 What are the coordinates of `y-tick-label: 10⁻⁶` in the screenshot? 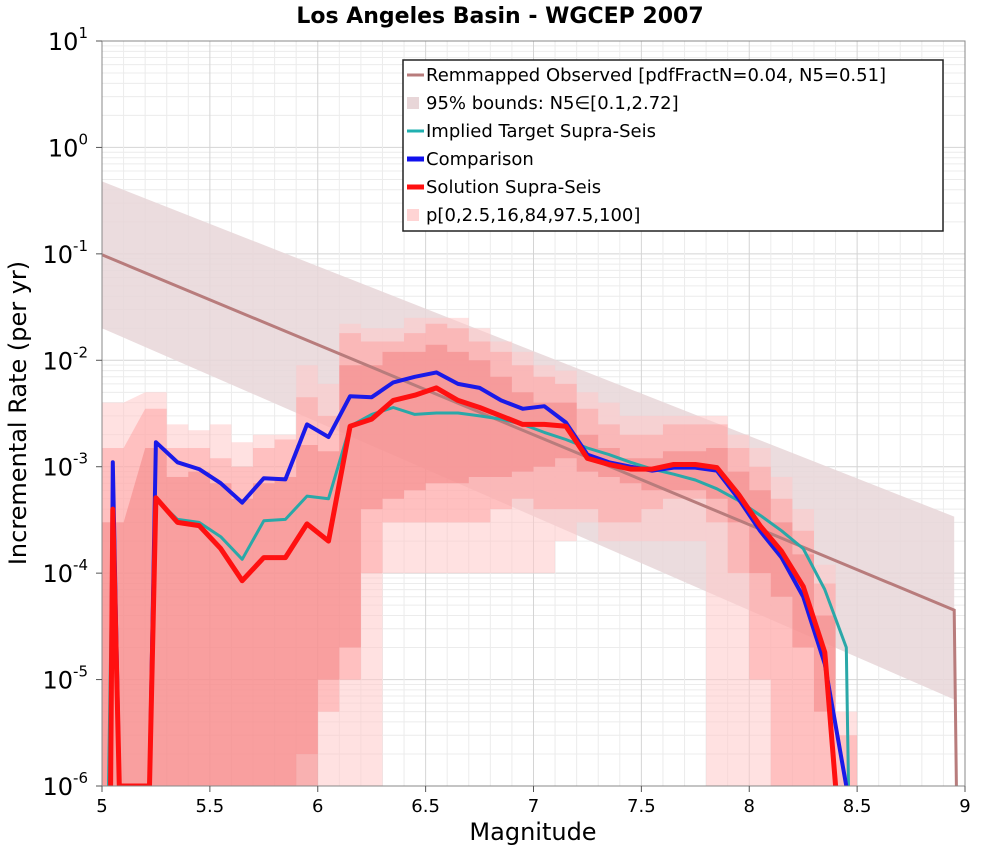 It's located at (65, 785).